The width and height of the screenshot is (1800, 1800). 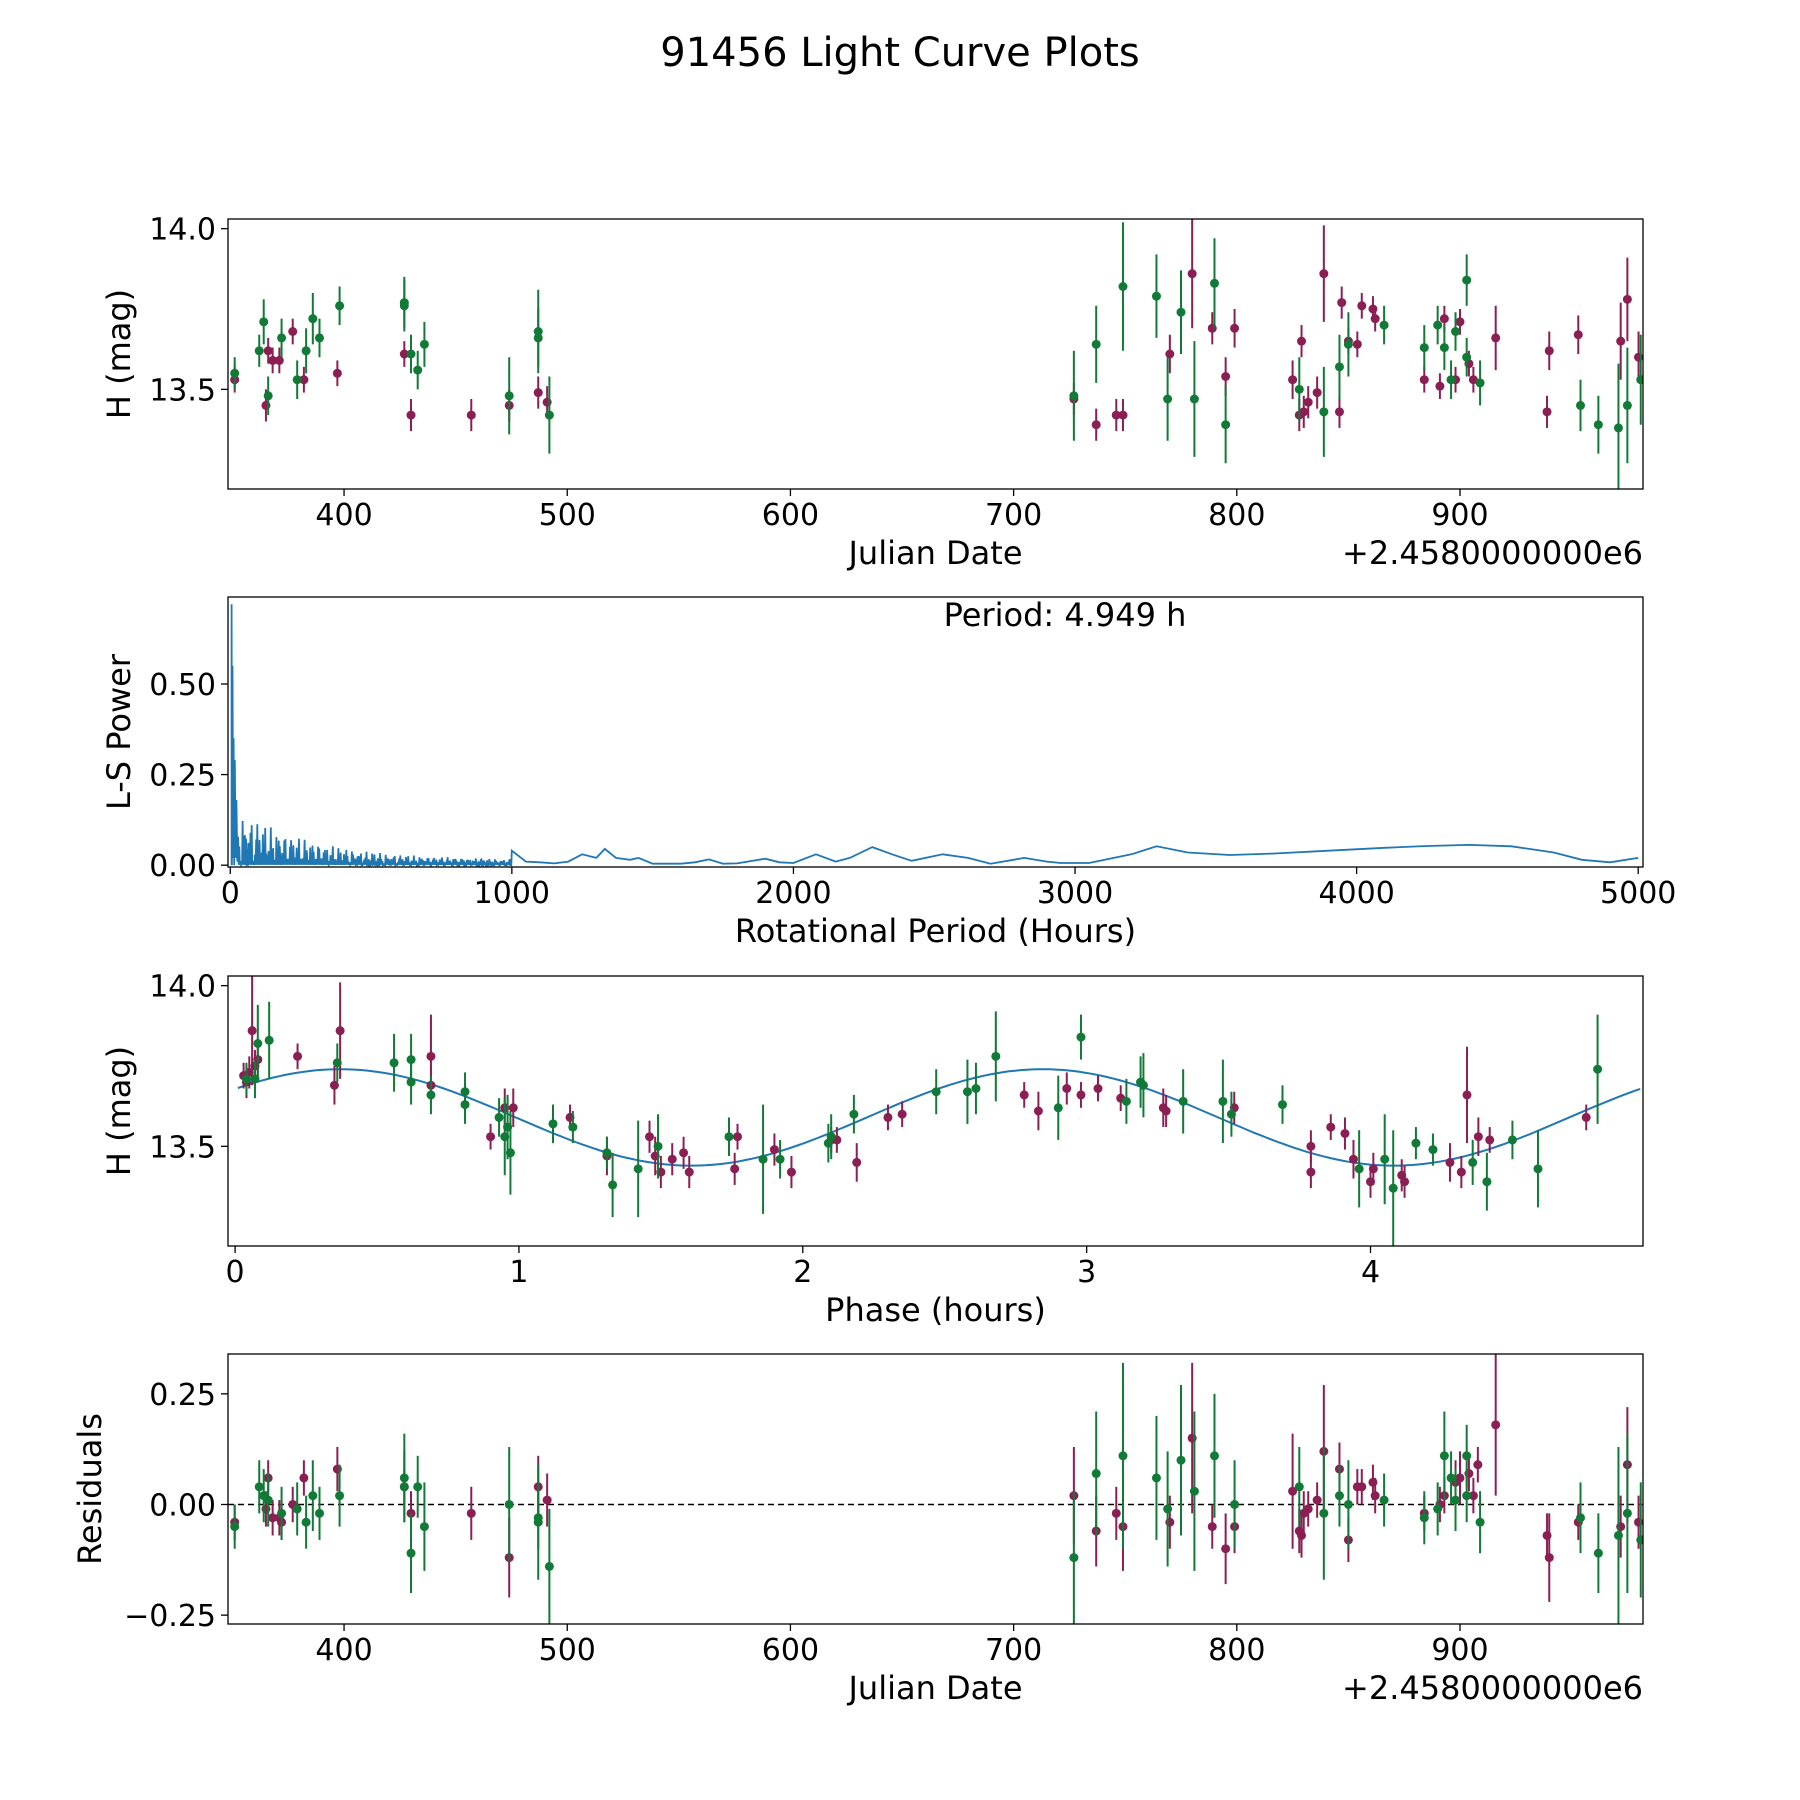 What do you see at coordinates (182, 866) in the screenshot?
I see `y-tick-label: 0.00` at bounding box center [182, 866].